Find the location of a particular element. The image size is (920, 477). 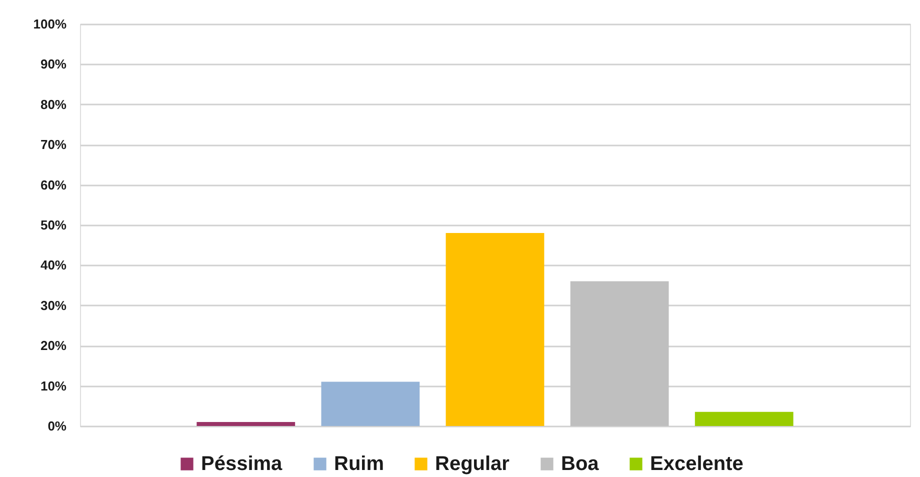

y-tick-label: 60% is located at coordinates (53, 184).